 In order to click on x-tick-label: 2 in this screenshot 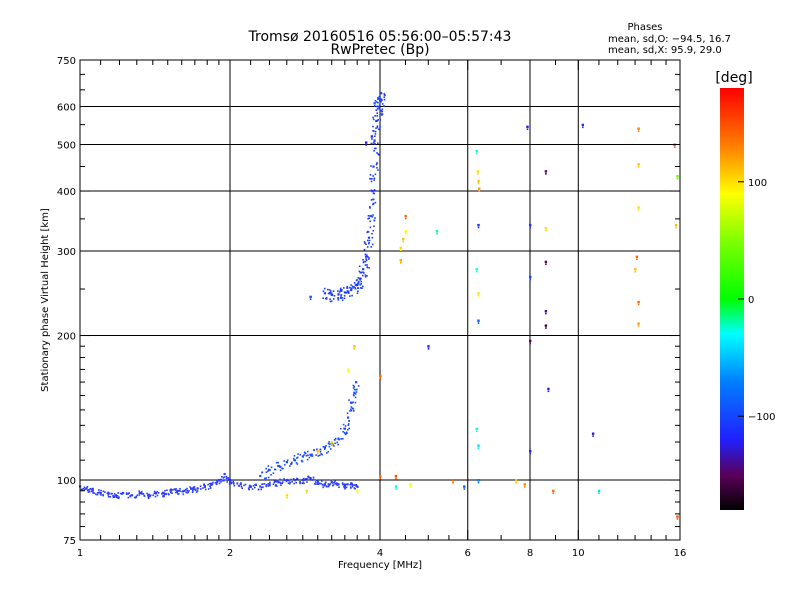, I will do `click(230, 553)`.